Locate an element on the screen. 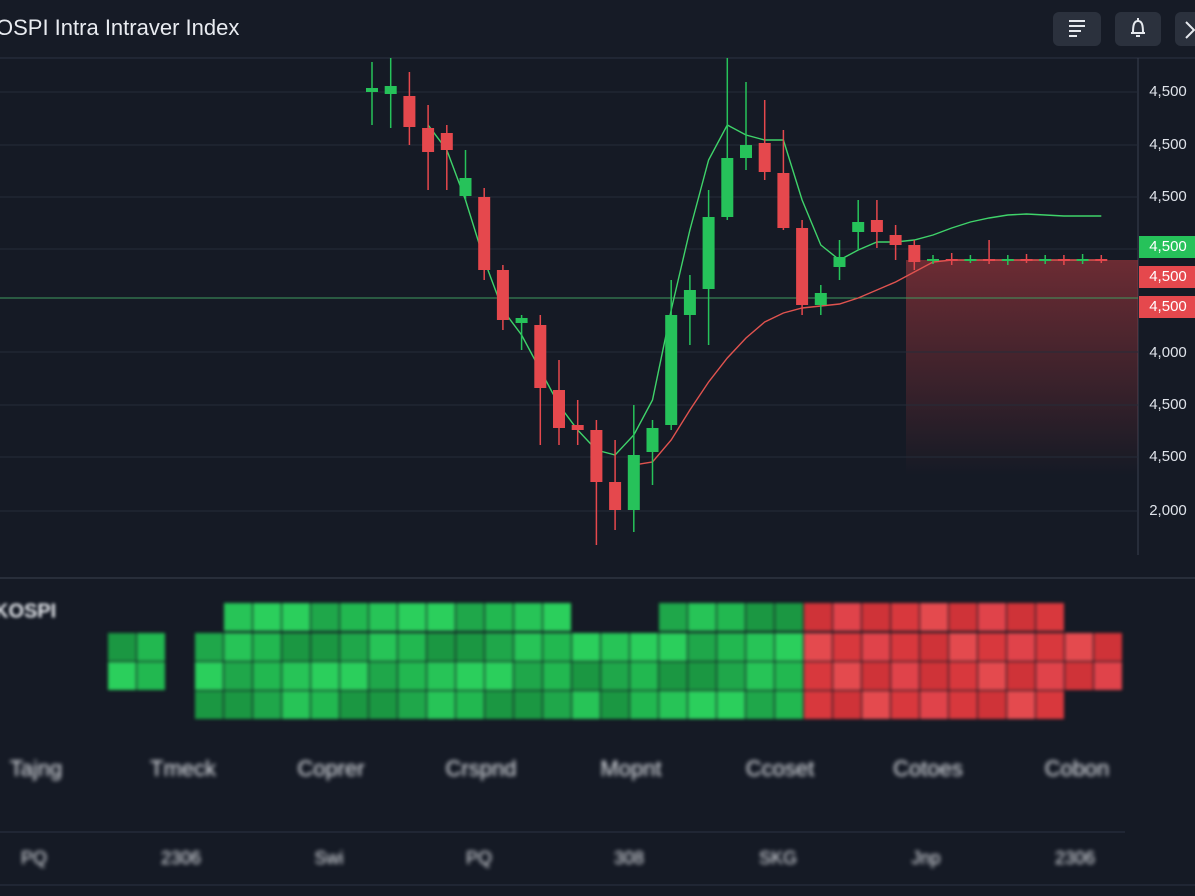 The width and height of the screenshot is (1195, 896). footer-label: Tajng is located at coordinates (36, 768).